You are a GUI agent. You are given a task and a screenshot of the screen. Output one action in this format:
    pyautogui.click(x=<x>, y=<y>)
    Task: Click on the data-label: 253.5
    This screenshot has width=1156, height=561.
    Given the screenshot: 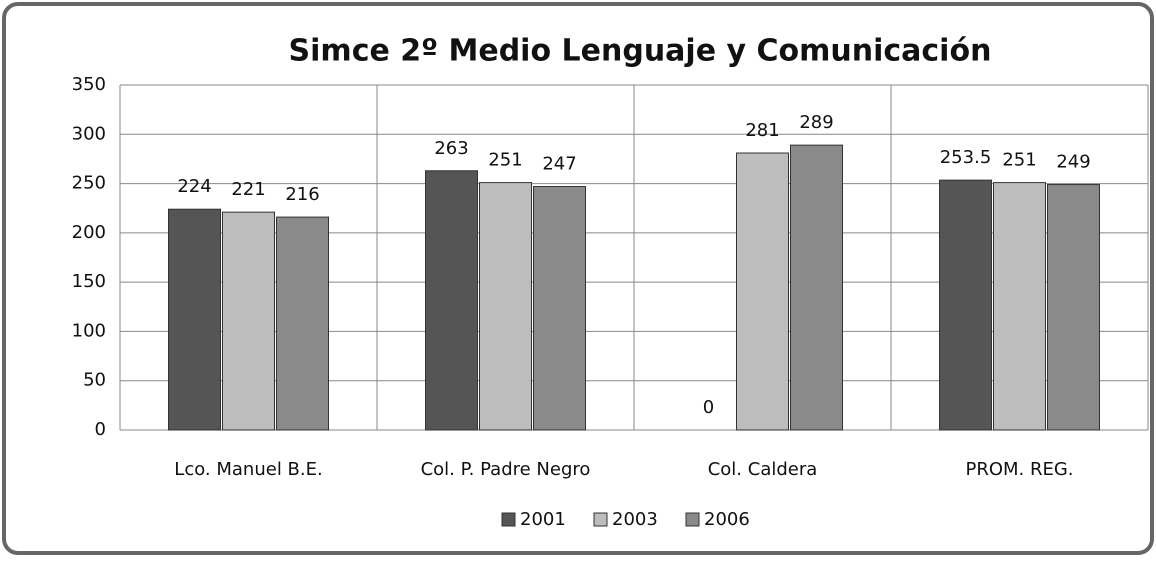 What is the action you would take?
    pyautogui.click(x=966, y=157)
    